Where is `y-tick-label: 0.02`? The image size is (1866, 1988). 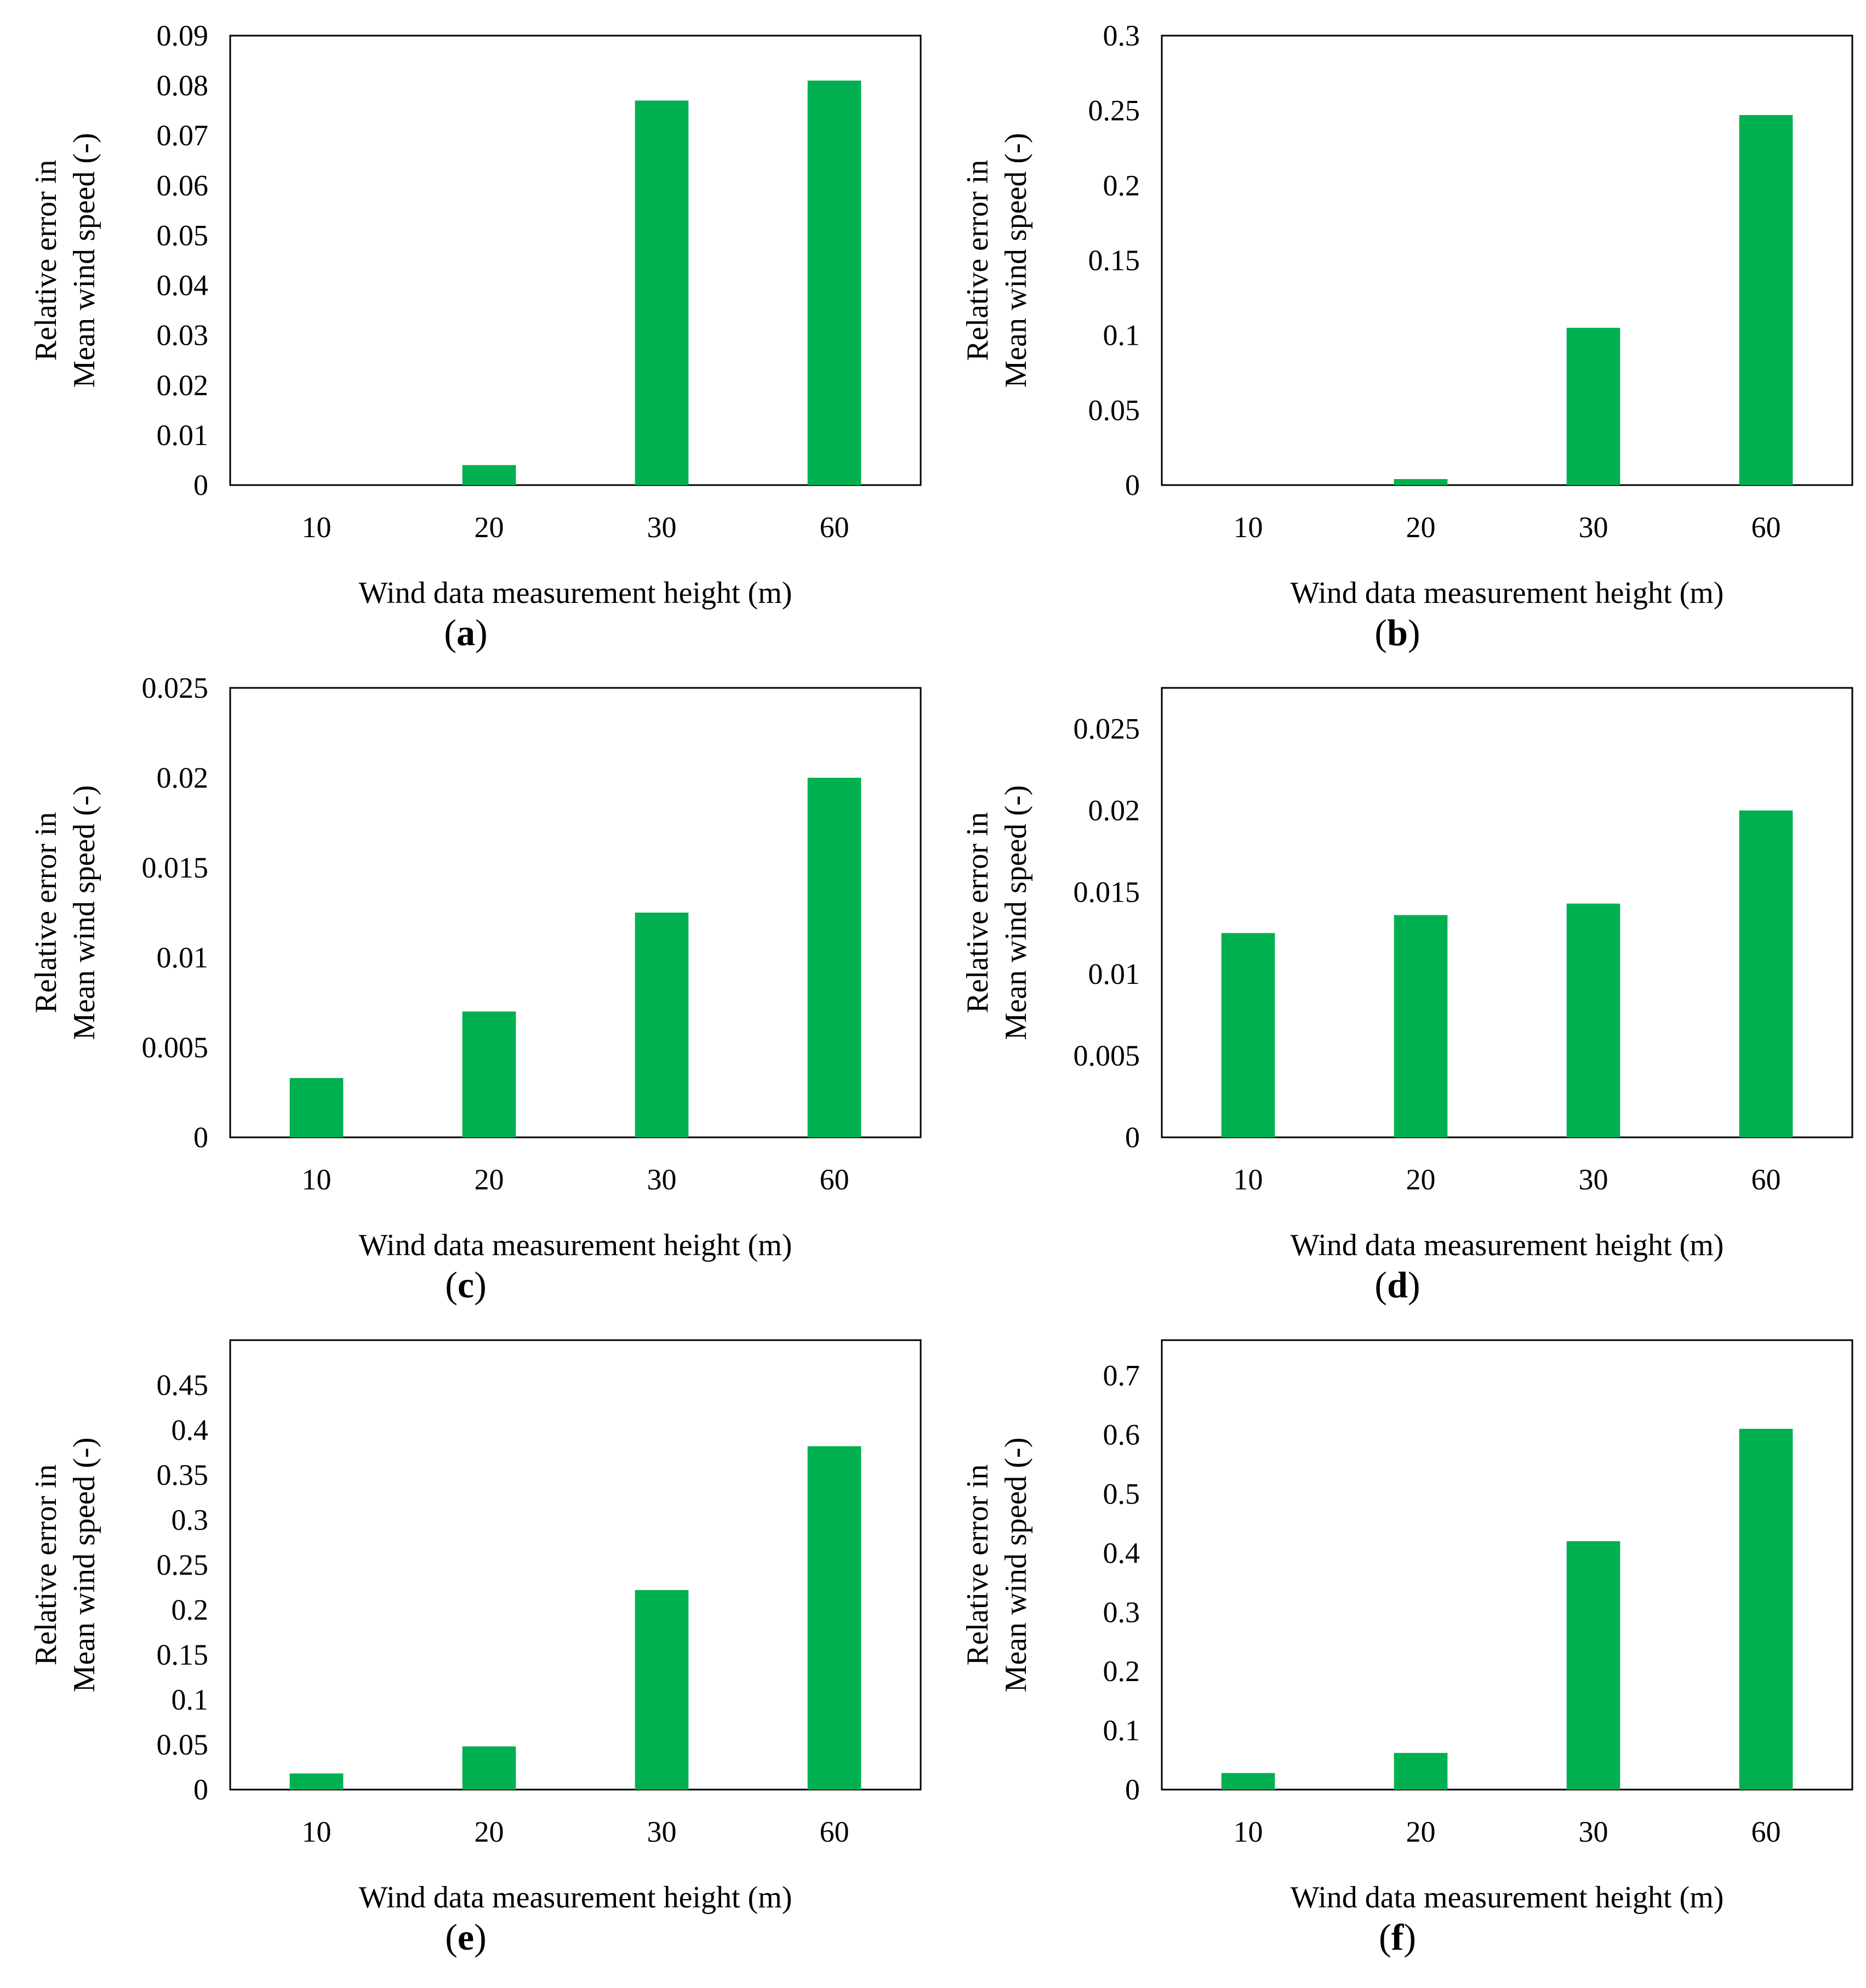 y-tick-label: 0.02 is located at coordinates (183, 777).